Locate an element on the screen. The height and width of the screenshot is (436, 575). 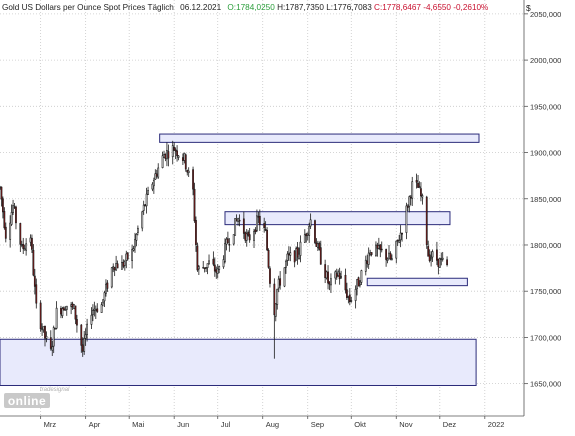
x-tick-label: Sep is located at coordinates (317, 424).